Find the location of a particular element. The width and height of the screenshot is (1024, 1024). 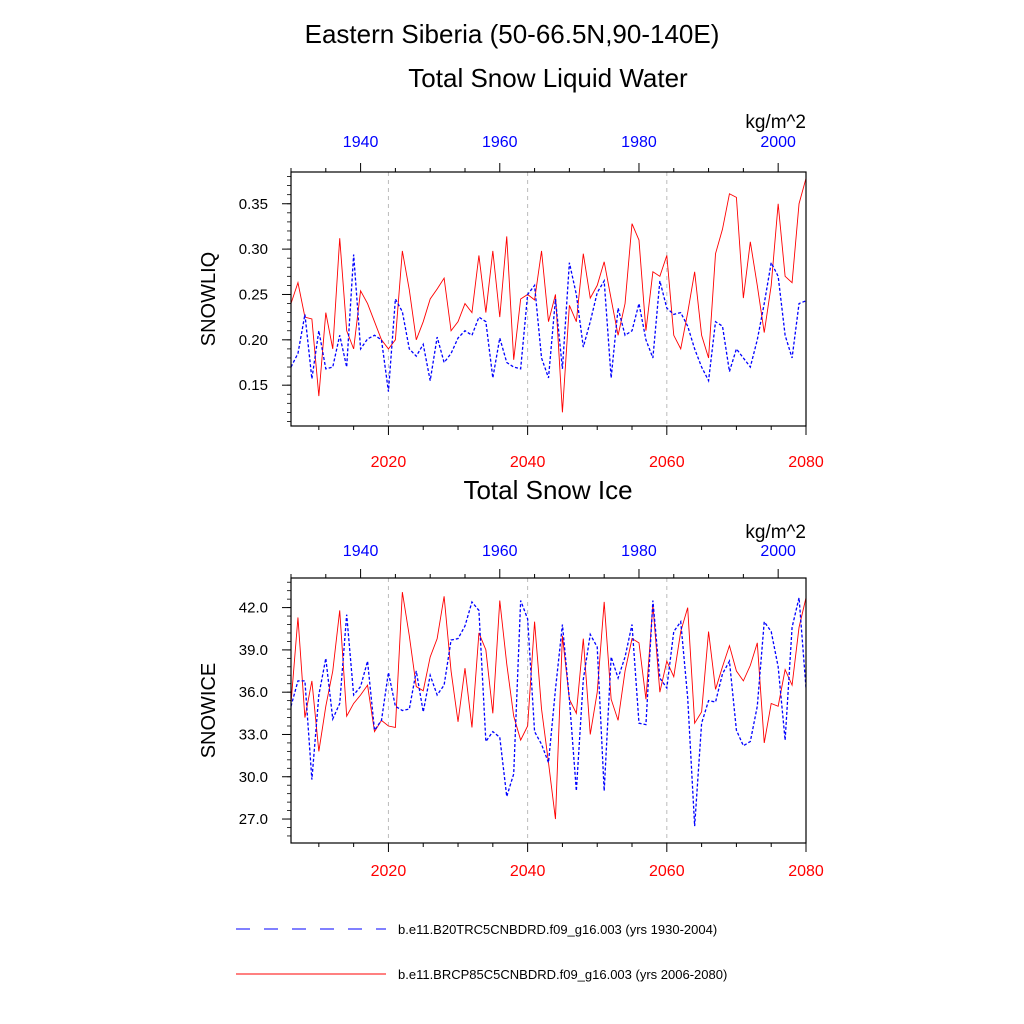

snowice-x-bottom-tick-label: 2060 is located at coordinates (667, 871).